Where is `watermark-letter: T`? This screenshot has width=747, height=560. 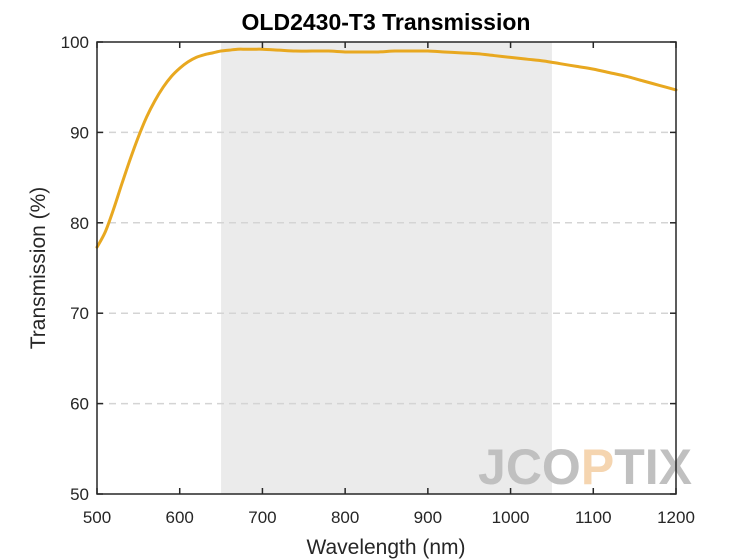
watermark-letter: T is located at coordinates (629, 467).